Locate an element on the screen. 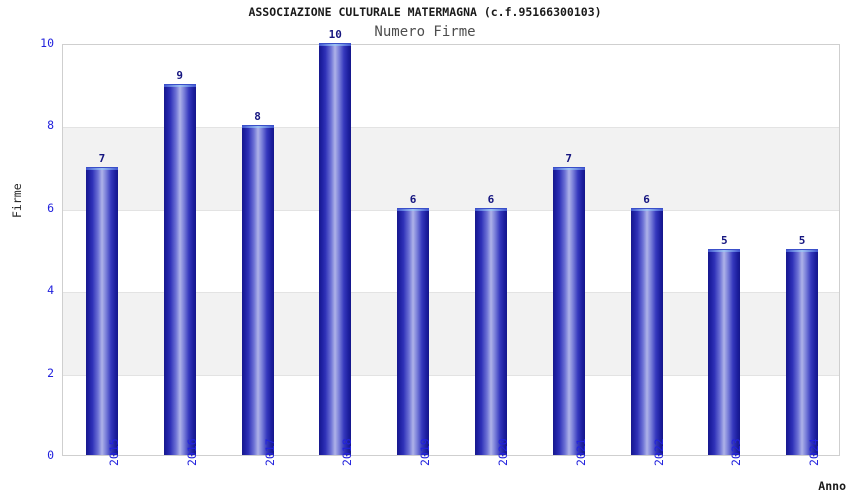 This screenshot has height=500, width=850. x-tick-2017: 2017 is located at coordinates (269, 452).